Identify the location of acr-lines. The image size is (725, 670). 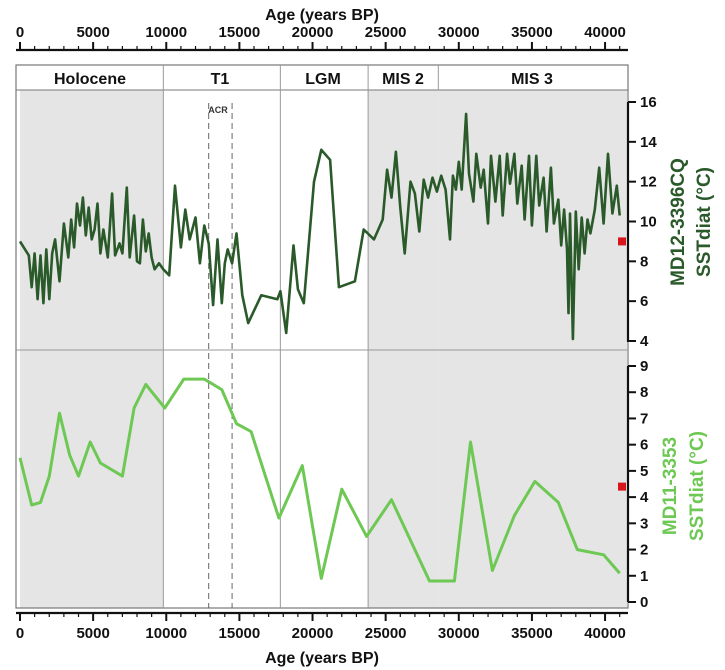
(220, 355).